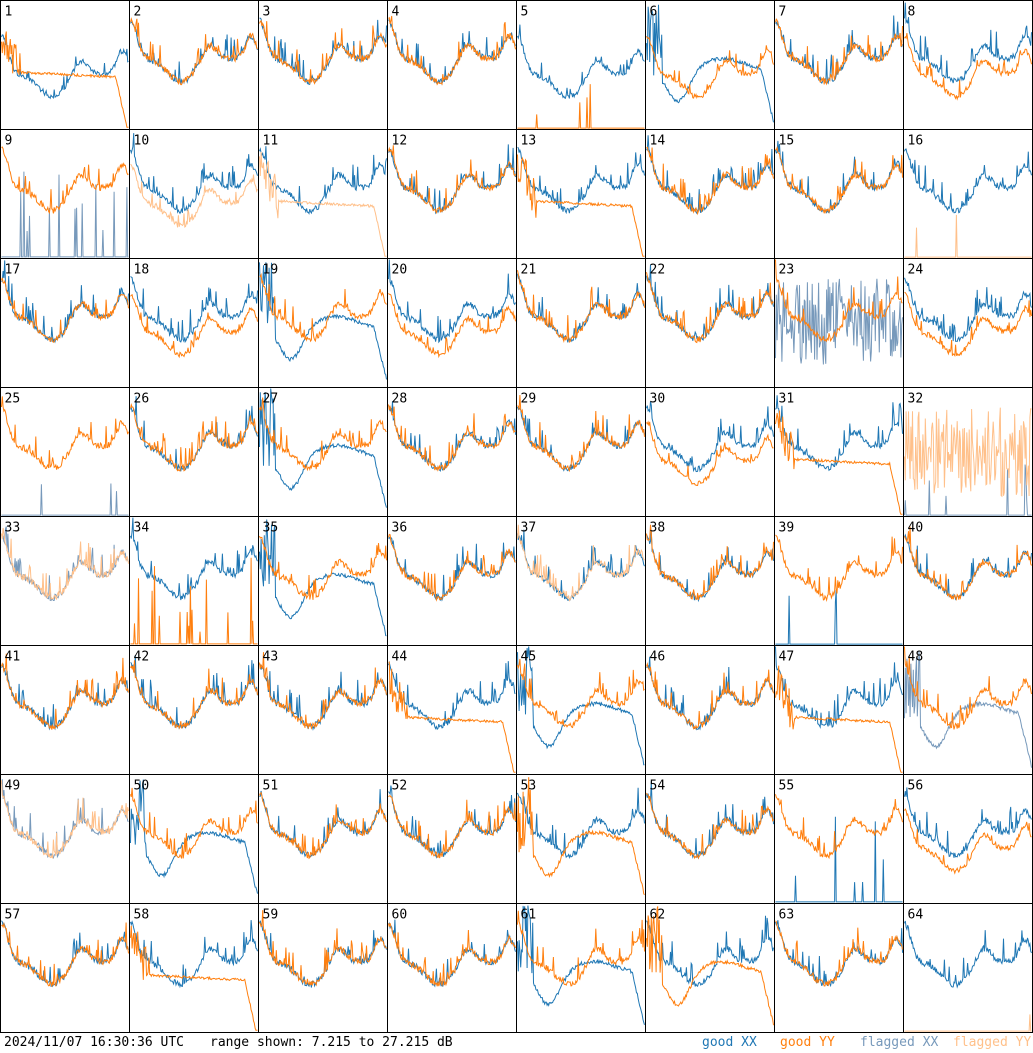 This screenshot has width=1033, height=1053. I want to click on panel-53: 53, so click(581, 839).